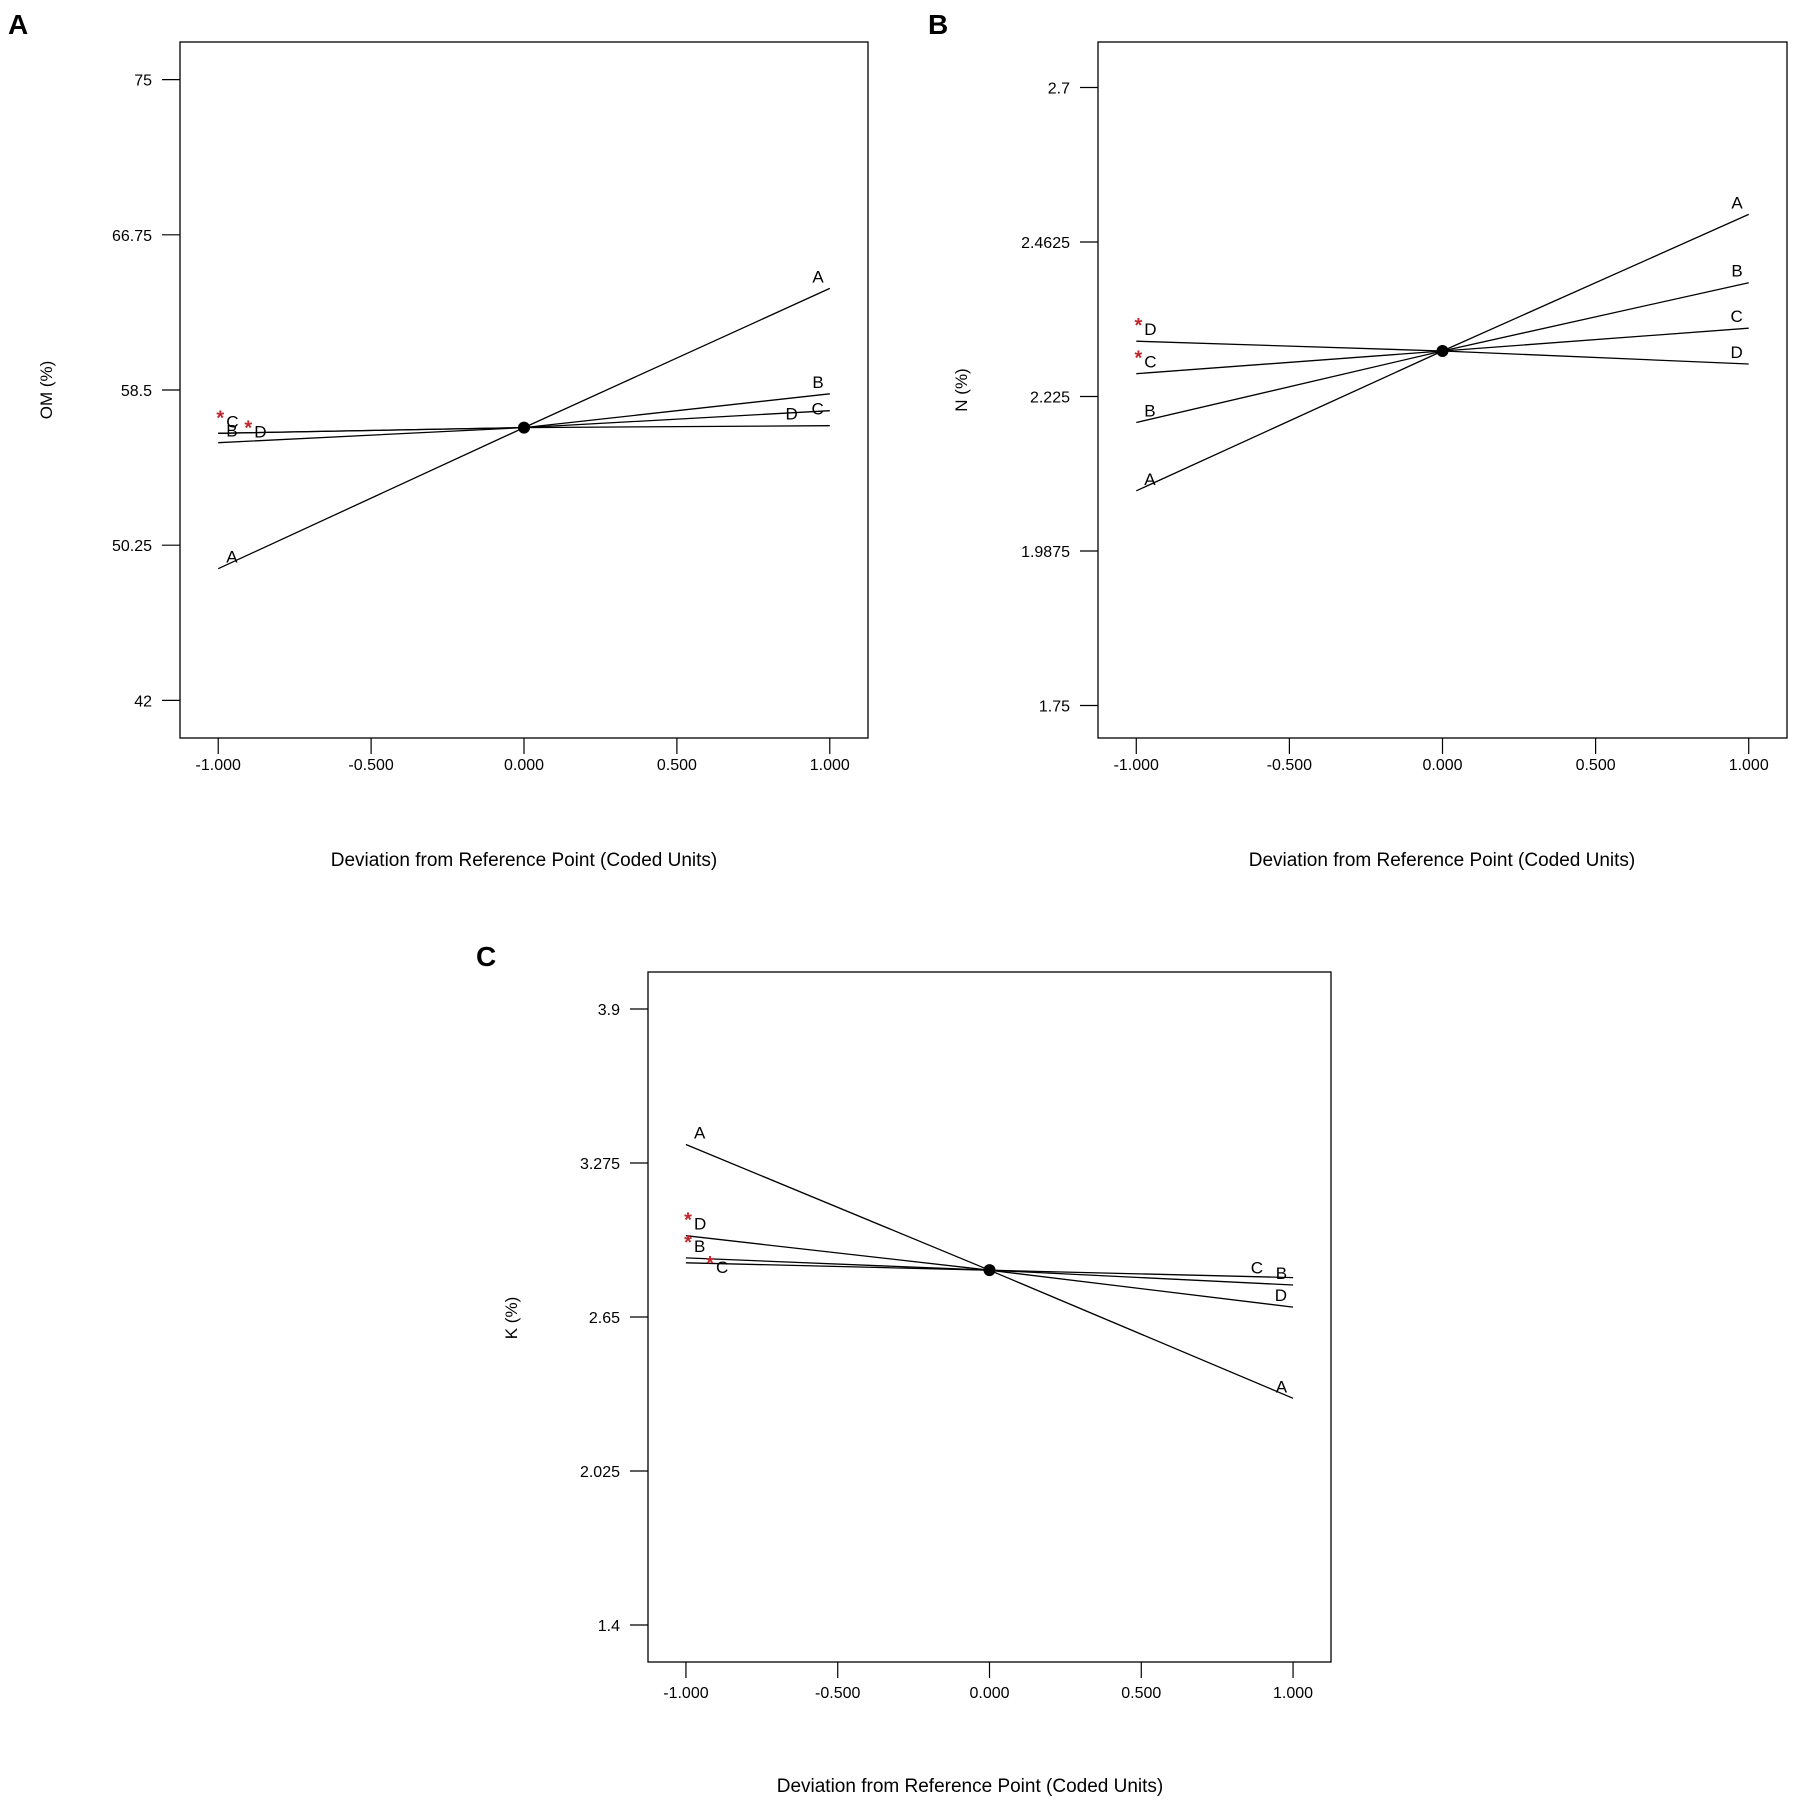 This screenshot has height=1800, width=1795. Describe the element at coordinates (1059, 89) in the screenshot. I see `y-tick-label: 2.7` at that location.